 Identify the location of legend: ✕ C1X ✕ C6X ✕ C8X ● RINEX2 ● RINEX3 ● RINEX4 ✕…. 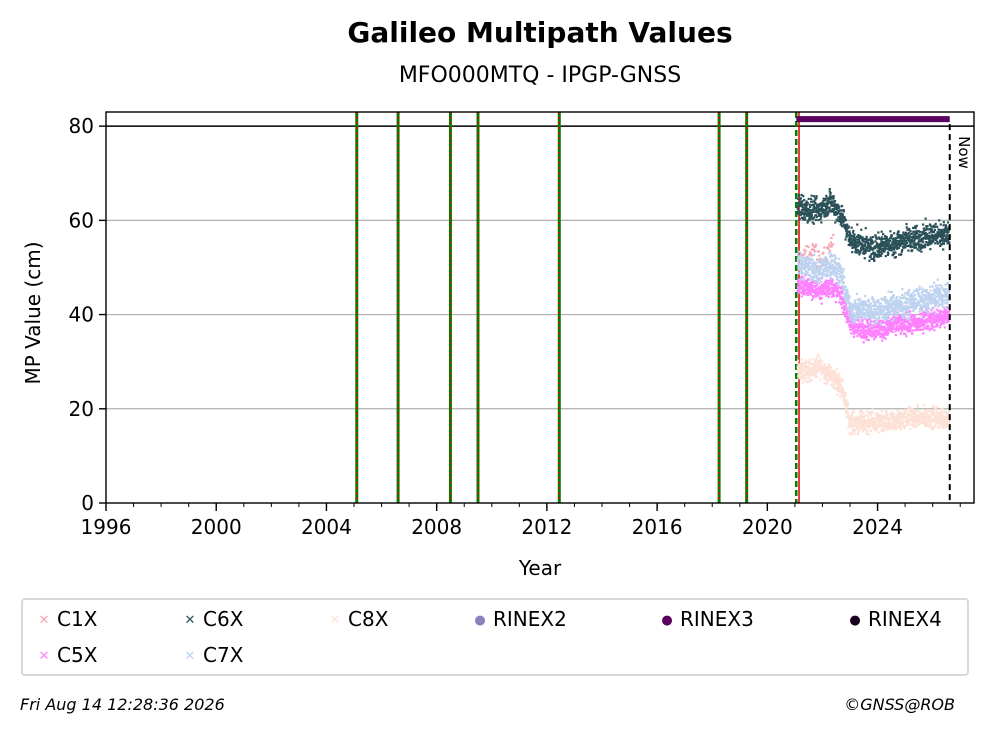
(495, 637).